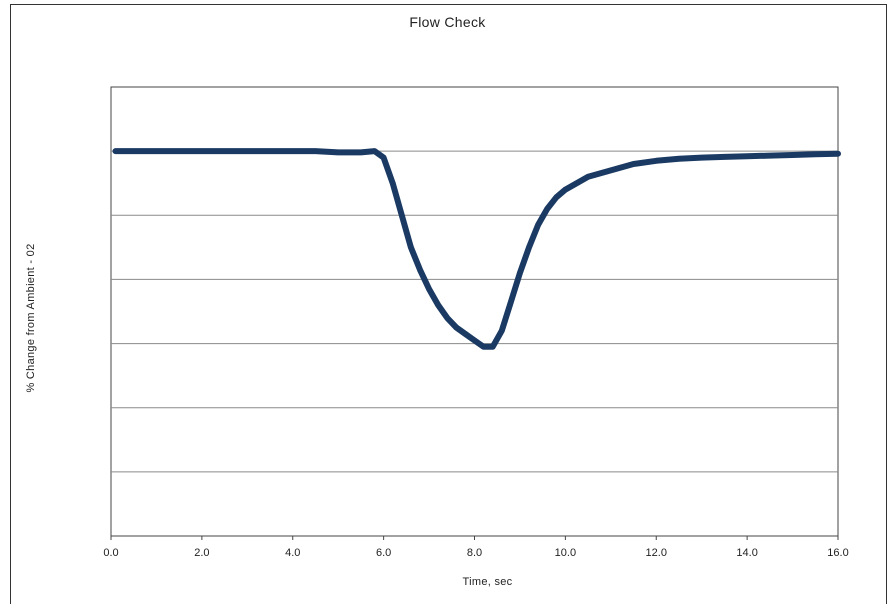  Describe the element at coordinates (565, 553) in the screenshot. I see `x-tick-label: 10.0` at that location.